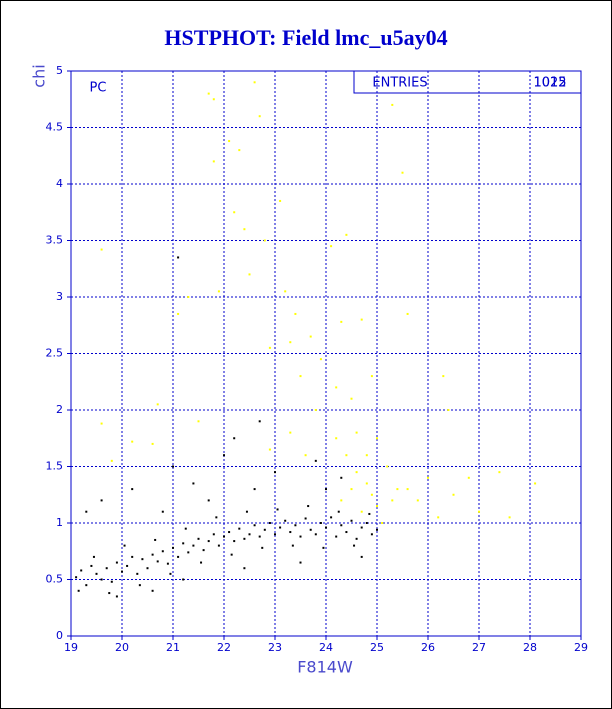 The image size is (612, 709). I want to click on entries-value: 1025, so click(549, 83).